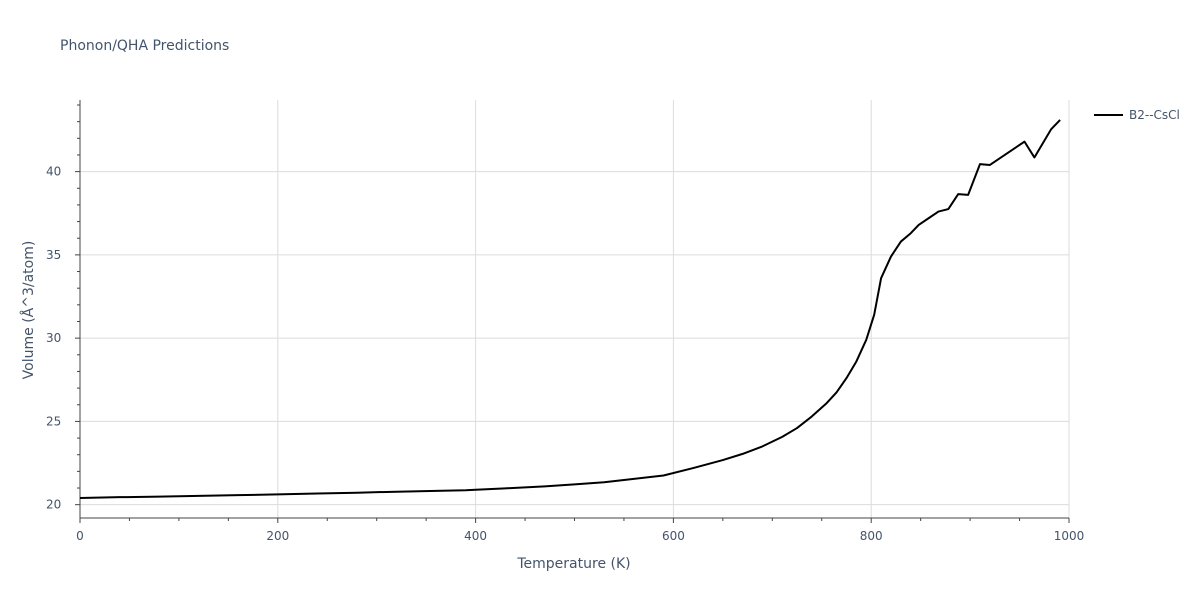 The height and width of the screenshot is (600, 1200). Describe the element at coordinates (475, 536) in the screenshot. I see `x-tick-label: 400` at that location.